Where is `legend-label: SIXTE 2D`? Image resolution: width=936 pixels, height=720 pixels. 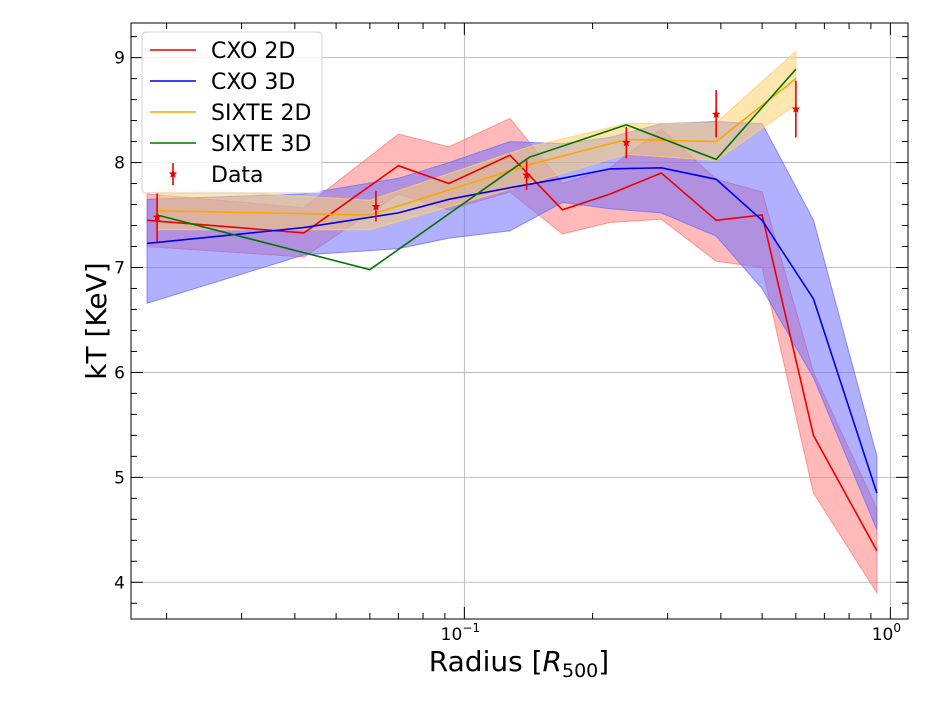 legend-label: SIXTE 2D is located at coordinates (261, 113).